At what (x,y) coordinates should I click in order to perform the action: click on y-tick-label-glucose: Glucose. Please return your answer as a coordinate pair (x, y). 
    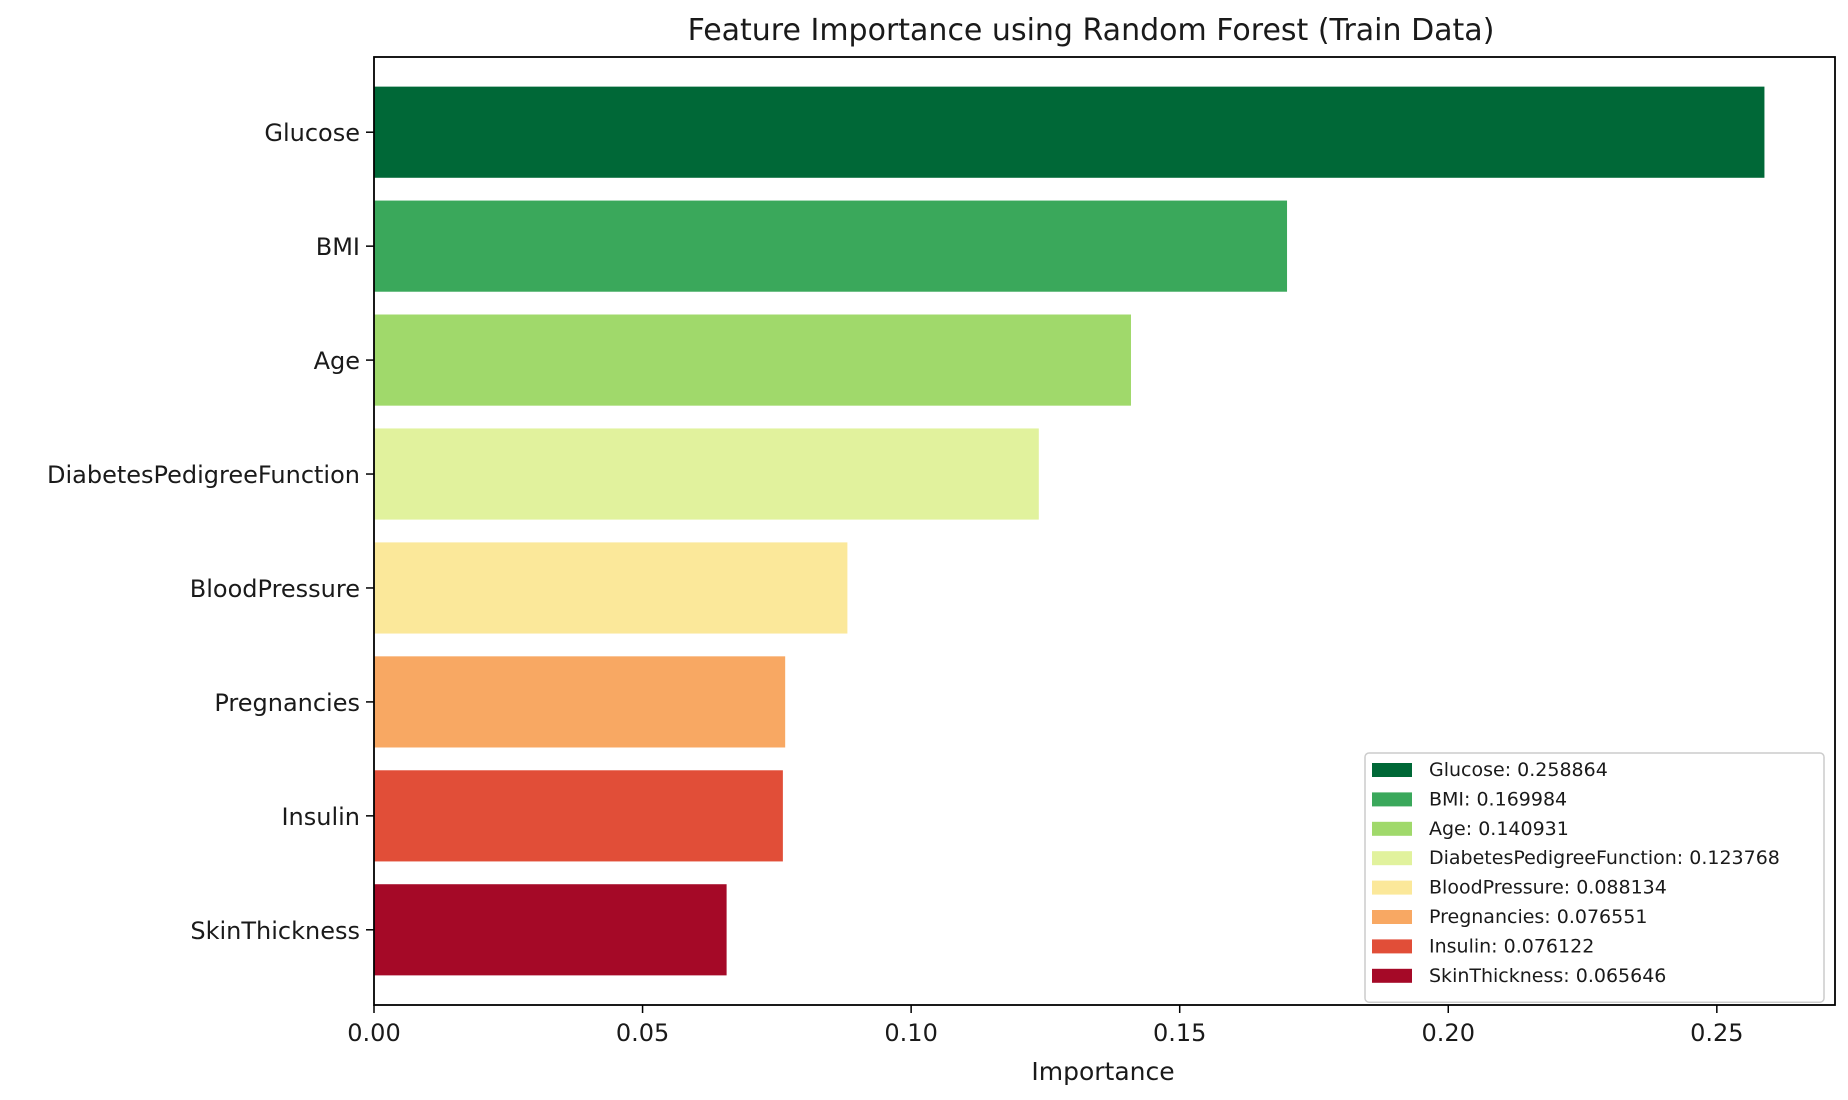
    Looking at the image, I should click on (312, 133).